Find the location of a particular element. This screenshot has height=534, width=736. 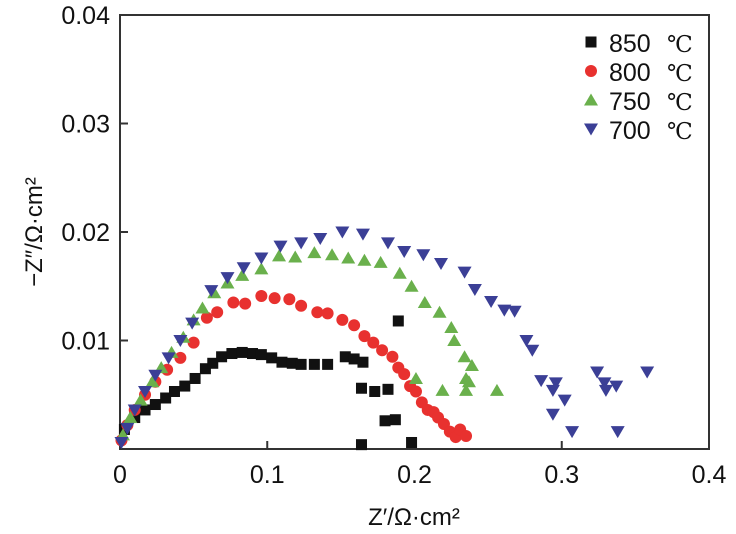

legend-label: 800 is located at coordinates (630, 73).